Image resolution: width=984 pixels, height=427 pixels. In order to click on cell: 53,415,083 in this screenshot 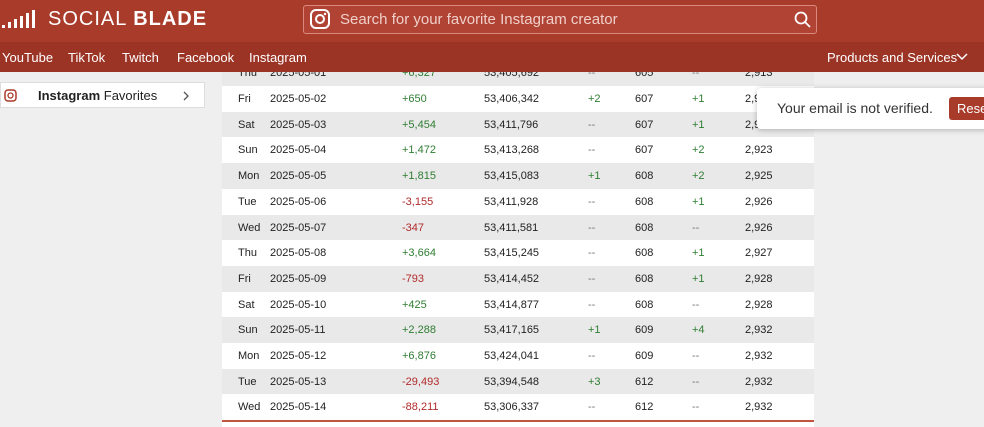, I will do `click(512, 176)`.